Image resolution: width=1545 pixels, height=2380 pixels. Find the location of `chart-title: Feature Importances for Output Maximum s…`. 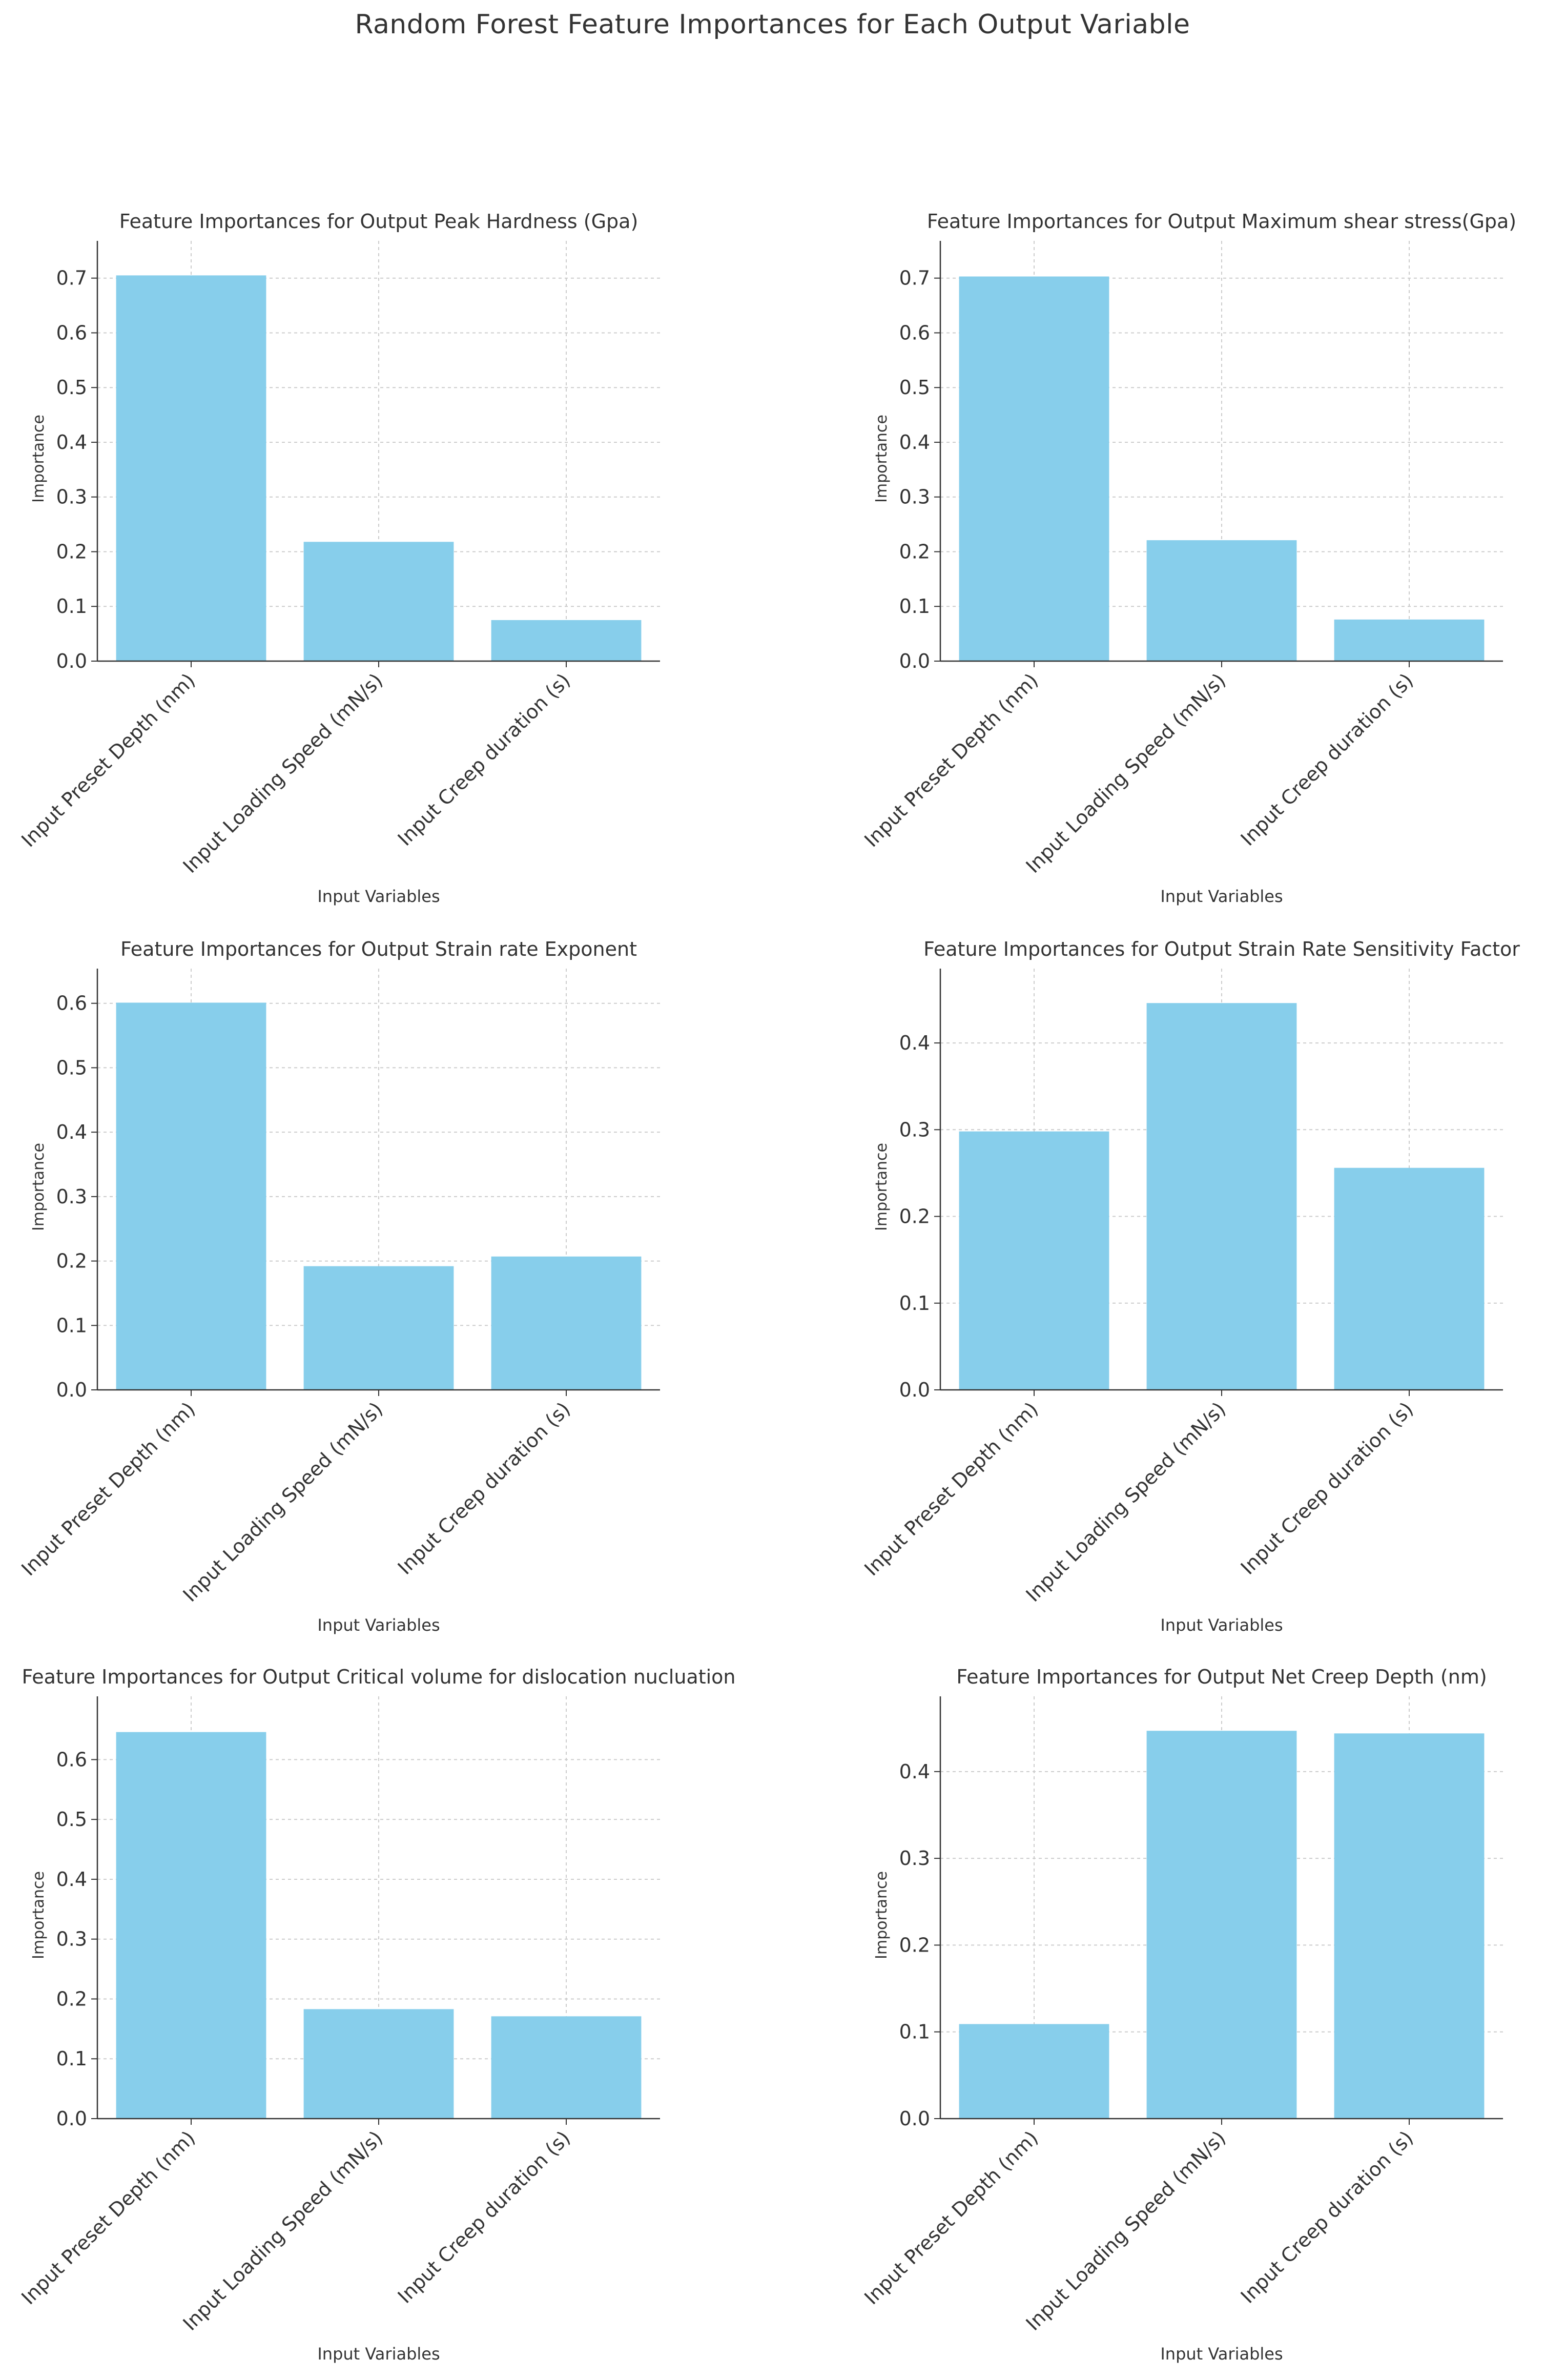

chart-title: Feature Importances for Output Maximum s… is located at coordinates (1222, 221).